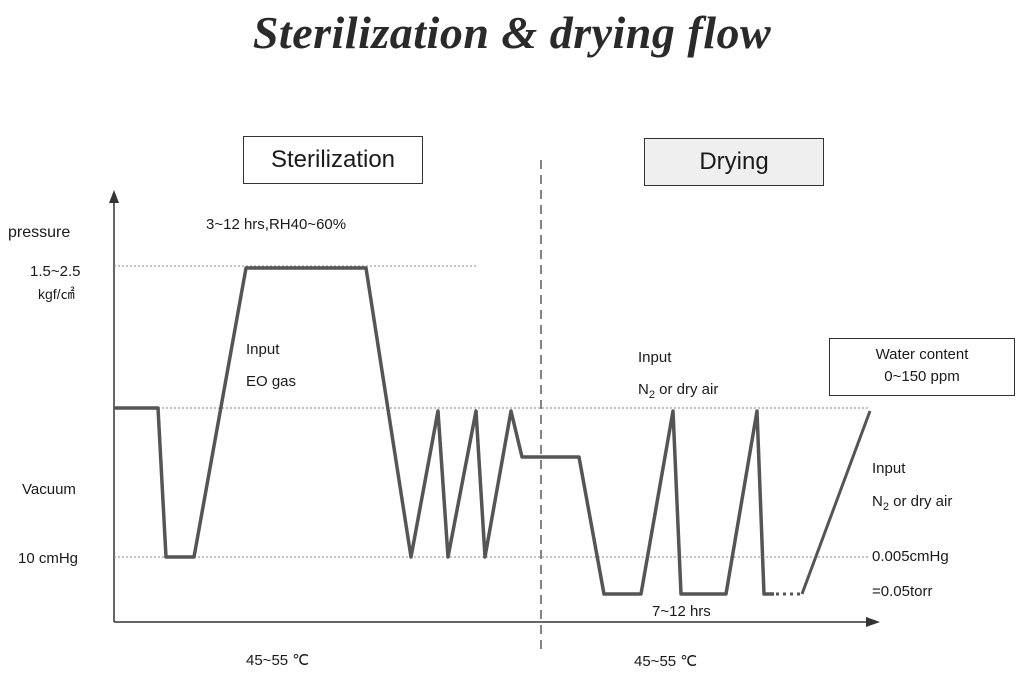  Describe the element at coordinates (651, 395) in the screenshot. I see `n2-subscript: 2` at that location.